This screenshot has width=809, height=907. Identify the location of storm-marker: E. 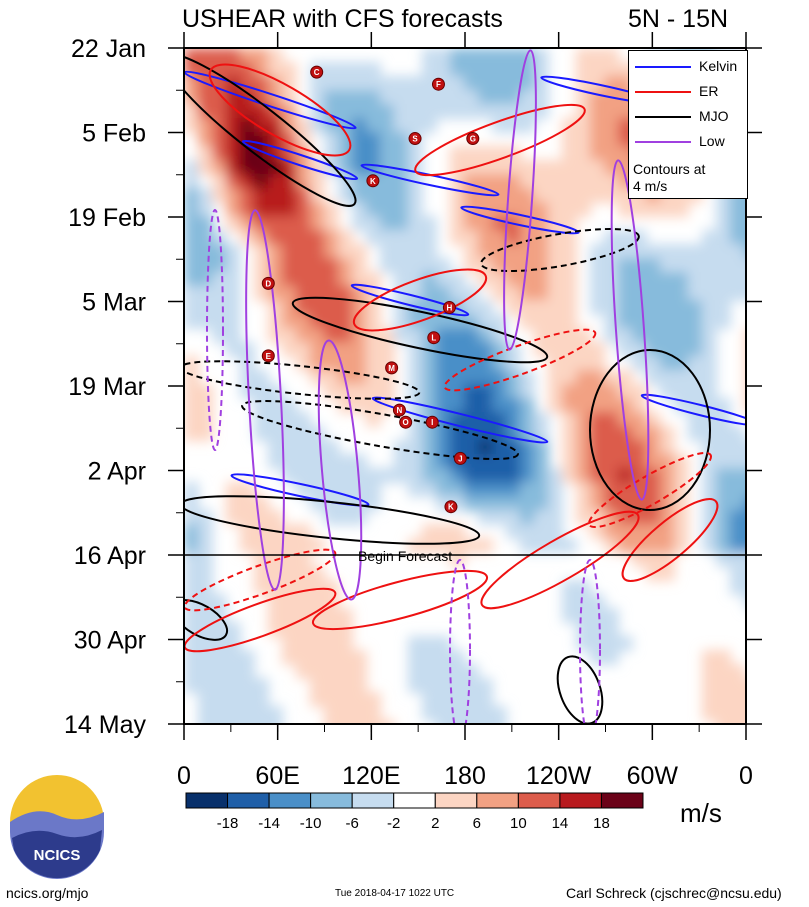
(268, 356).